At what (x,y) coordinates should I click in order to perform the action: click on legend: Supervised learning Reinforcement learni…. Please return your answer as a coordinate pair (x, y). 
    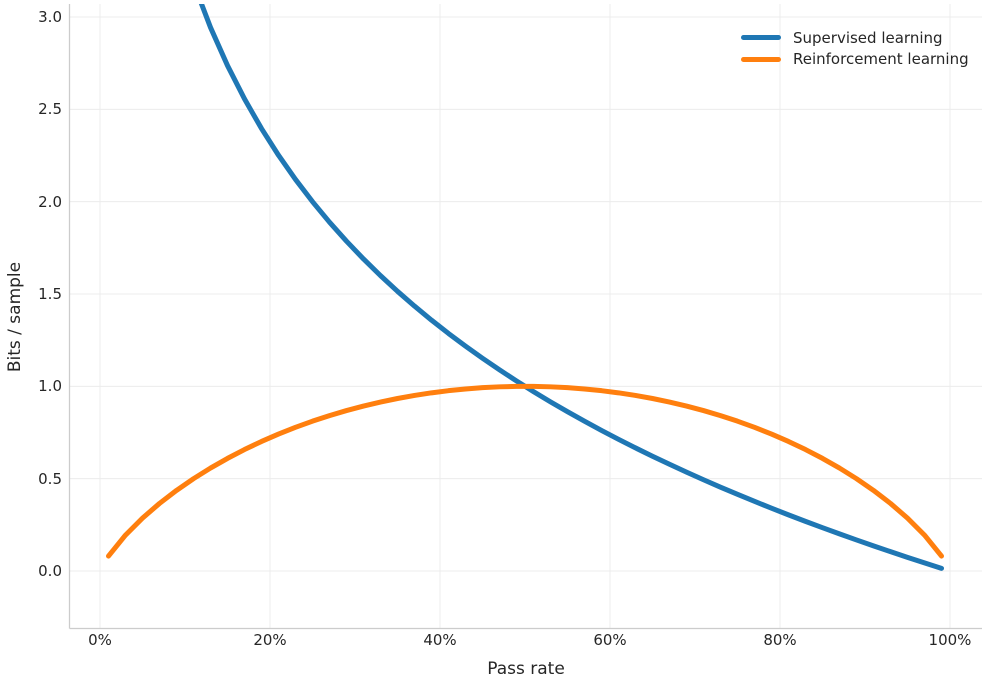
    Looking at the image, I should click on (855, 48).